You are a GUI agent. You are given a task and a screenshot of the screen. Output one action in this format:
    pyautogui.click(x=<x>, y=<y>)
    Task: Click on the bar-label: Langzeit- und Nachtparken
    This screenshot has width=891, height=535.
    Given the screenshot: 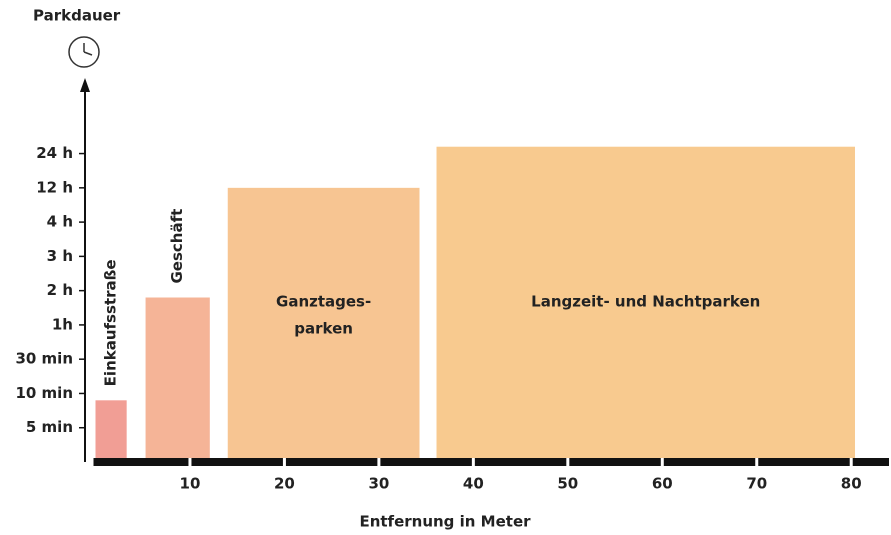 What is the action you would take?
    pyautogui.click(x=645, y=302)
    